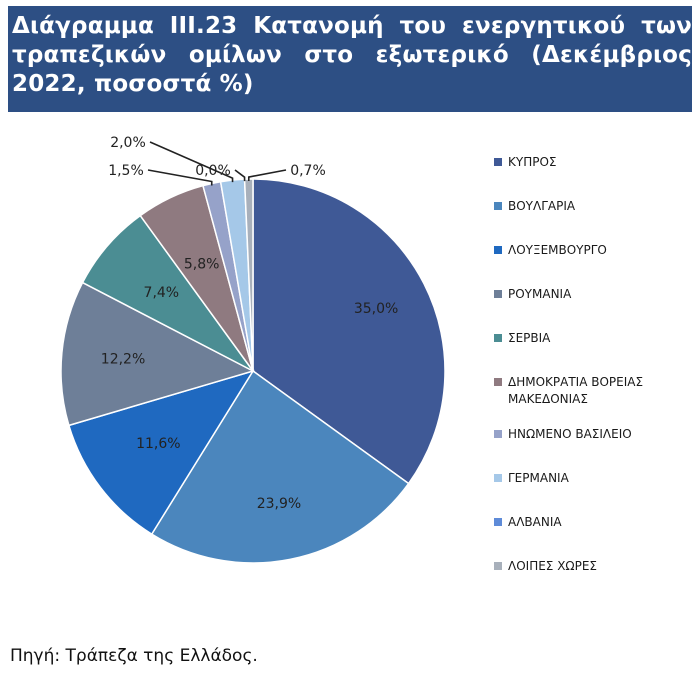  What do you see at coordinates (552, 566) in the screenshot?
I see `legend-label-λοιπες-χωρες: ΛΟΙΠΕΣ ΧΩΡΕΣ` at bounding box center [552, 566].